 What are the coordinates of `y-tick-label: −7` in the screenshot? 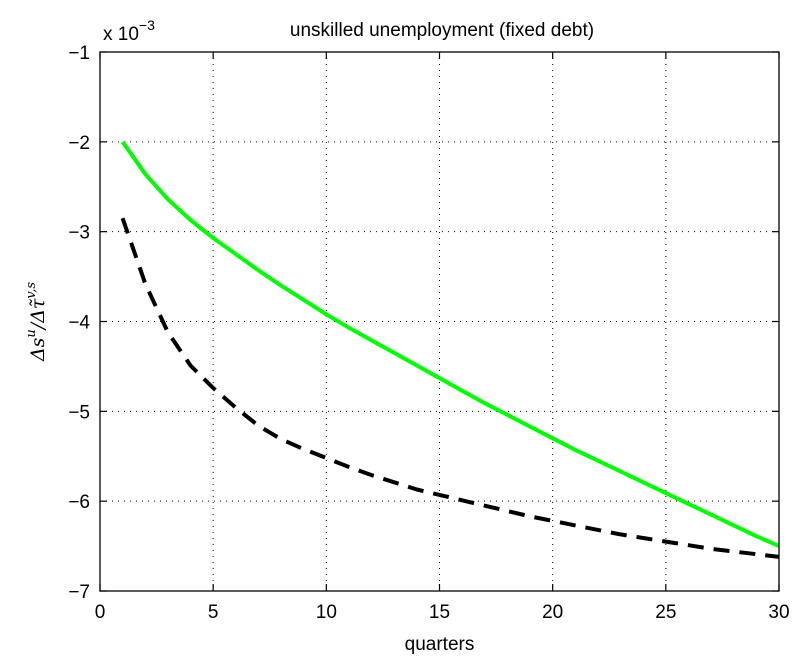 It's located at (79, 592).